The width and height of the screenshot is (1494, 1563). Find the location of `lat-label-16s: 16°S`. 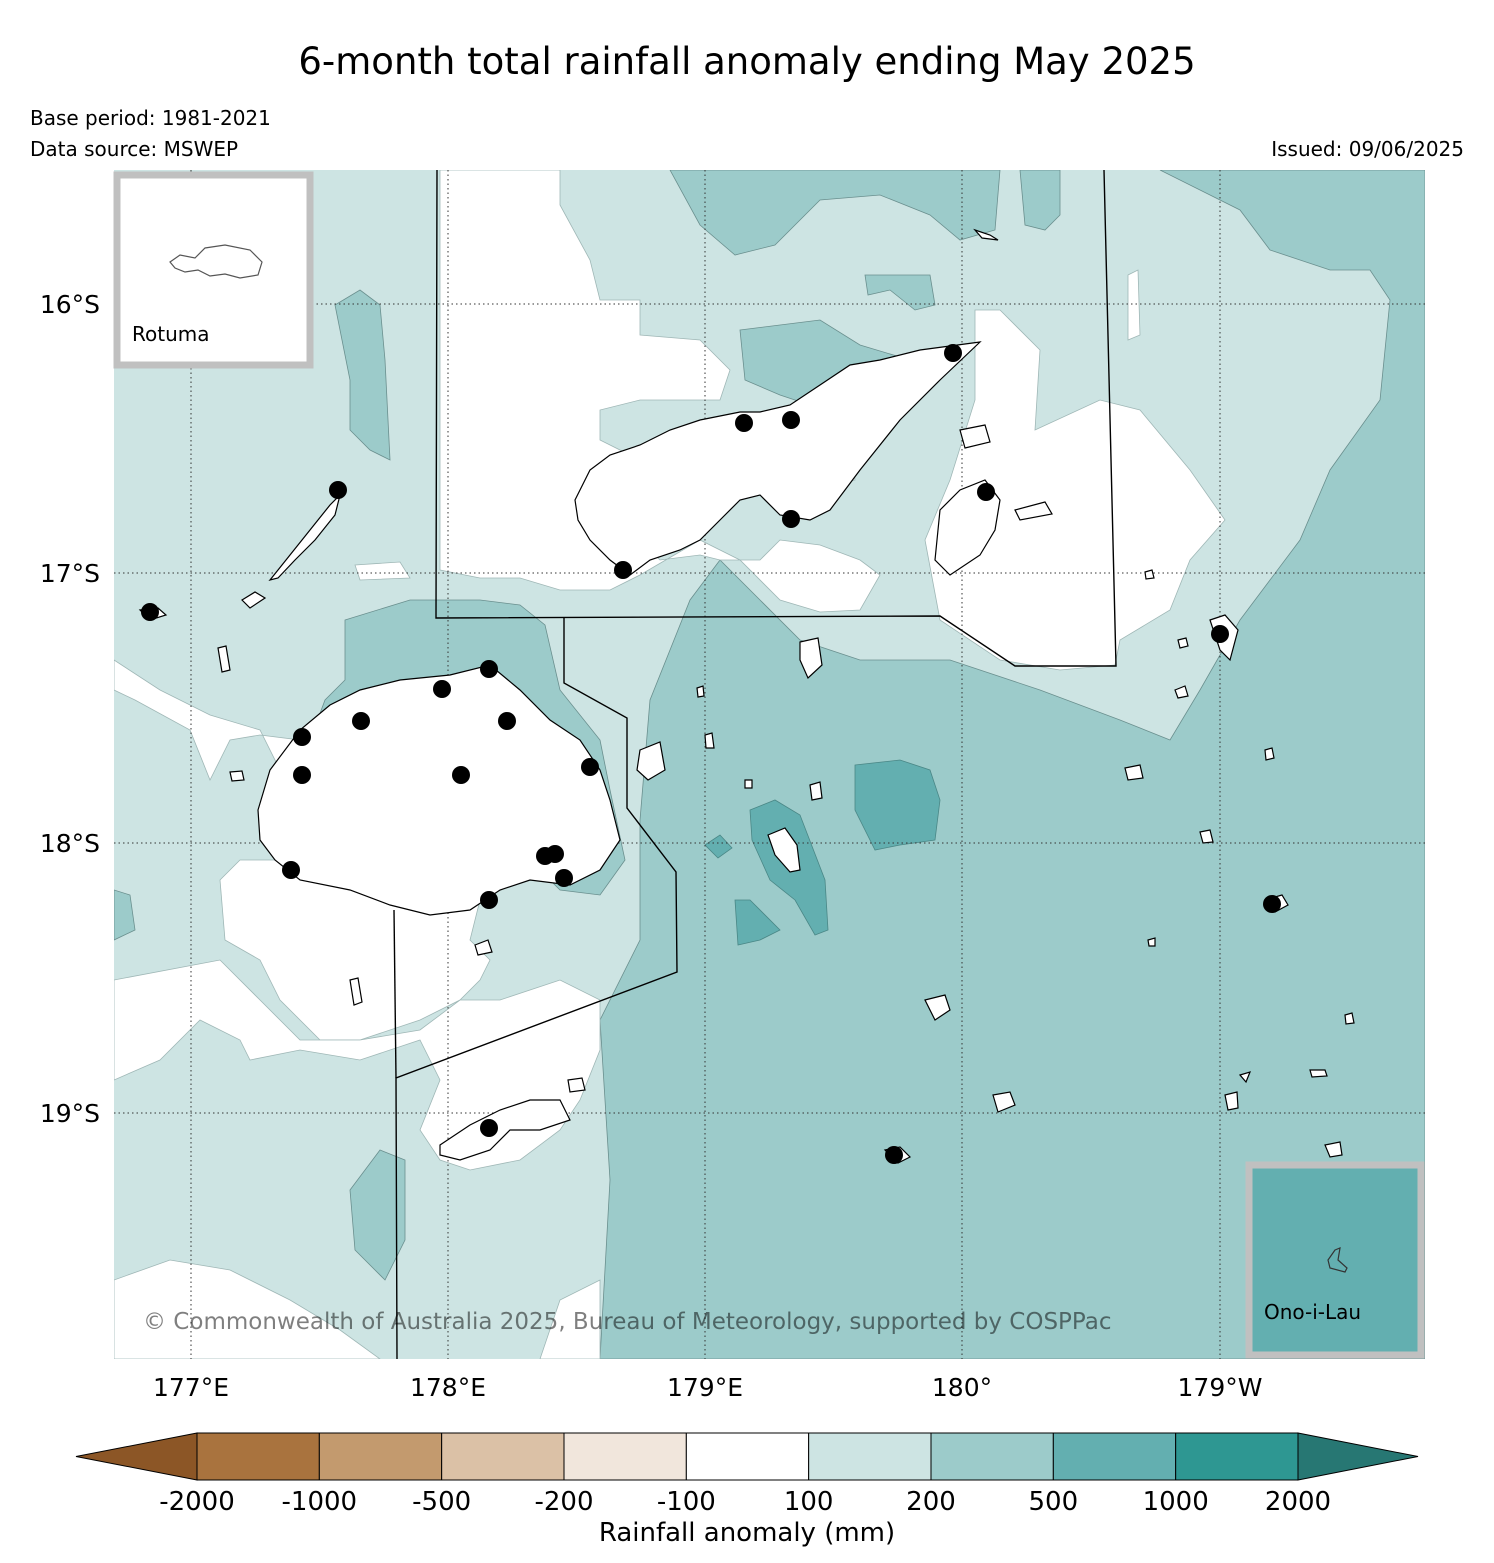

lat-label-16s: 16°S is located at coordinates (70, 304).